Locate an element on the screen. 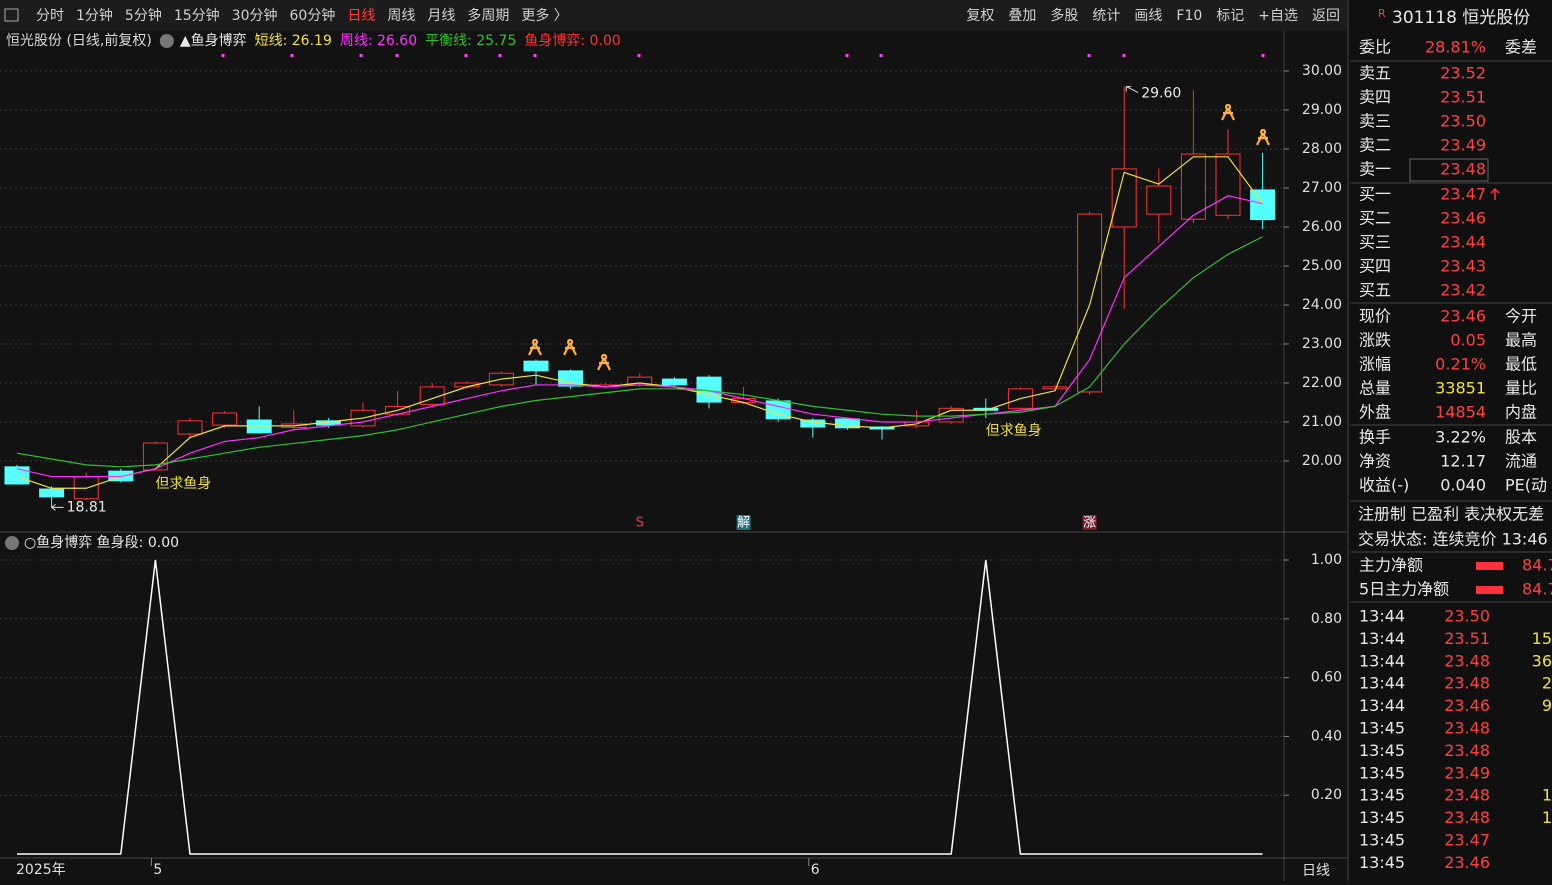 This screenshot has width=1552, height=885. signal-icon is located at coordinates (1228, 112).